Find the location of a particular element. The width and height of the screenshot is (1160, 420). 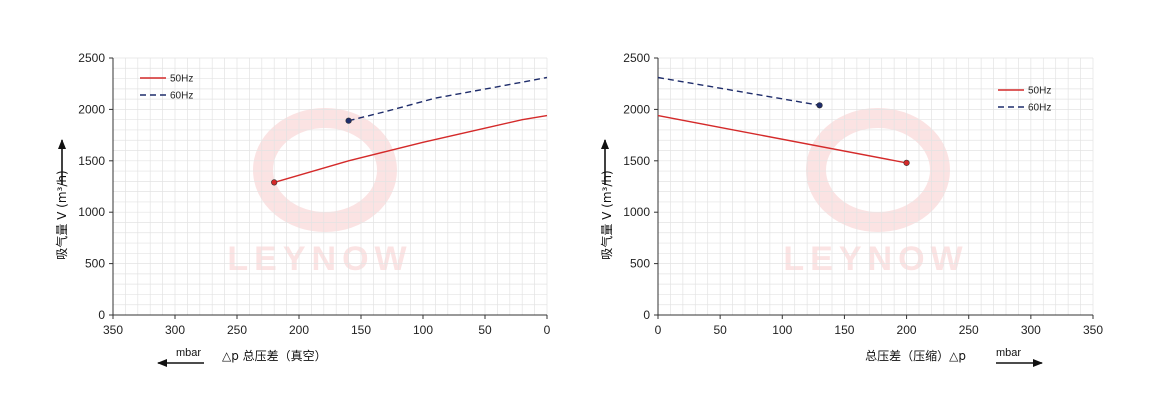

x-axis-title: △p 总压差（真空） is located at coordinates (274, 356).